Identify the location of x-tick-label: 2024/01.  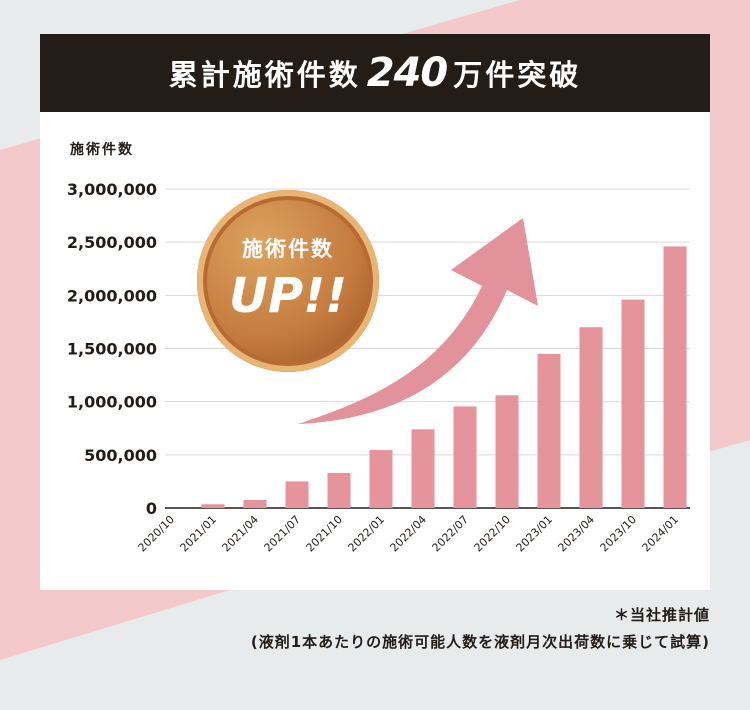
(661, 534).